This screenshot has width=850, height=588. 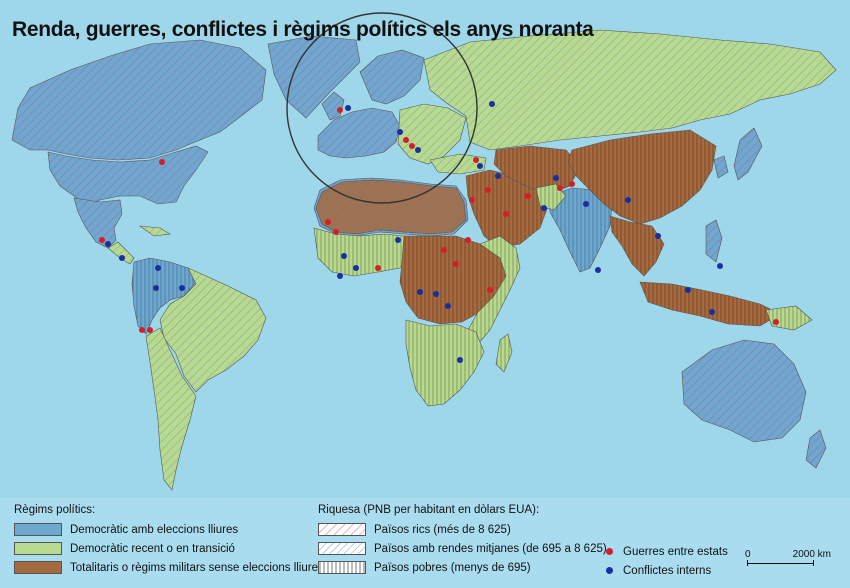 What do you see at coordinates (154, 231) in the screenshot?
I see `region-caribbean` at bounding box center [154, 231].